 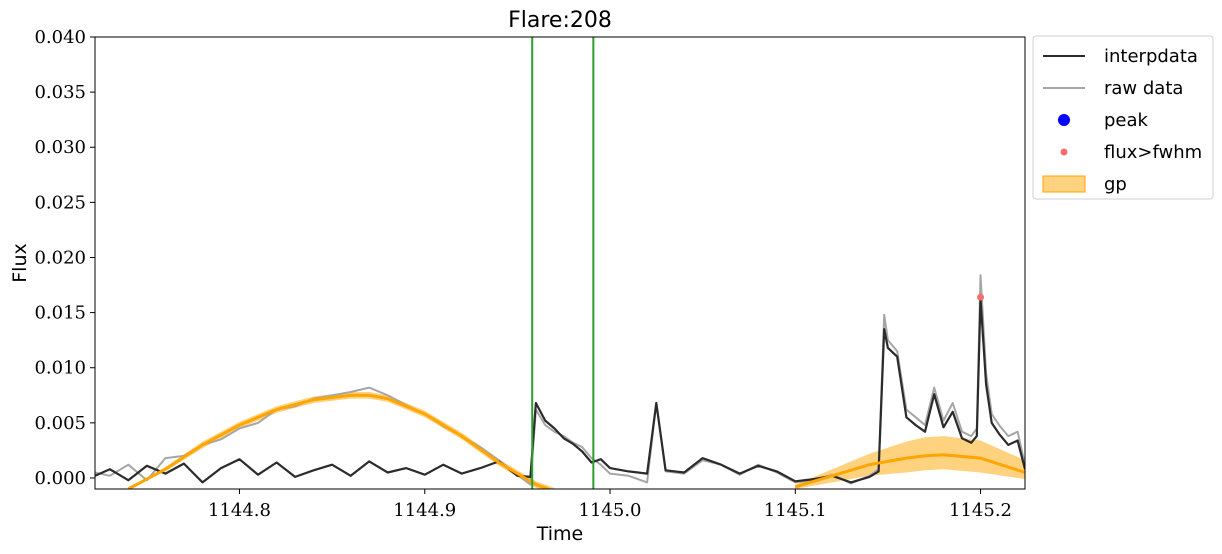 What do you see at coordinates (424, 510) in the screenshot?
I see `x-tick-label: 1144.9` at bounding box center [424, 510].